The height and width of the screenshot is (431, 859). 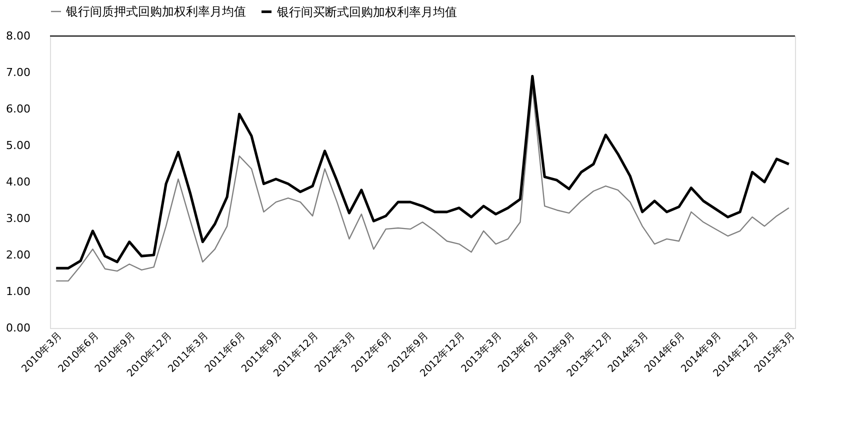 I want to click on y-tick-label: 6.00, so click(x=18, y=109).